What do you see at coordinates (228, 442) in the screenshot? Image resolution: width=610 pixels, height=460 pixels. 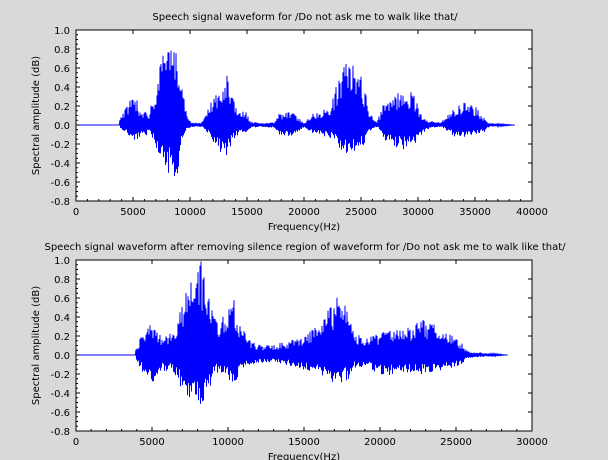 I see `bottom-x-tick-label: 10000` at bounding box center [228, 442].